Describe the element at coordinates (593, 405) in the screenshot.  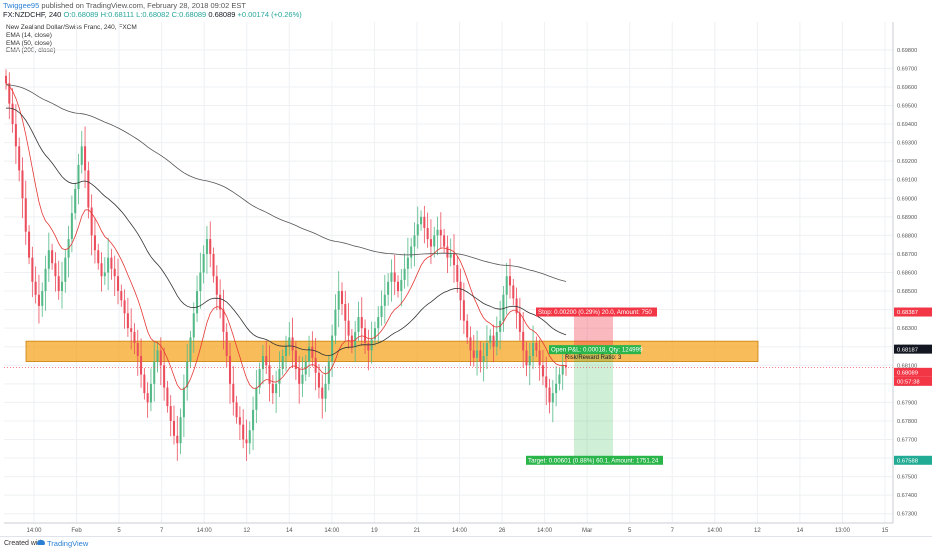
I see `target-zone` at that location.